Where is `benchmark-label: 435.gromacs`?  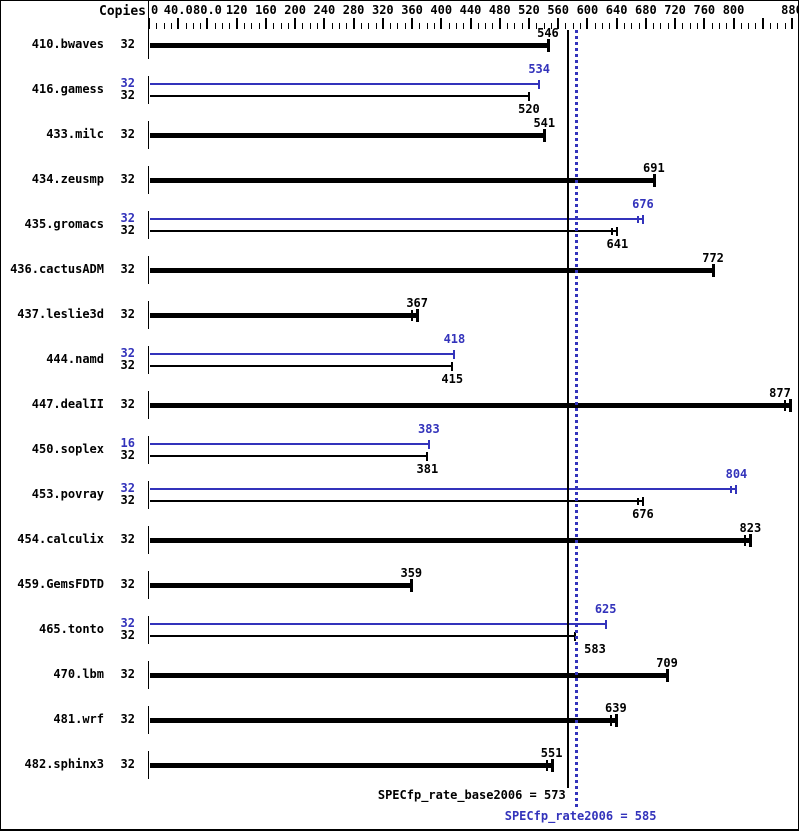
benchmark-label: 435.gromacs is located at coordinates (64, 224).